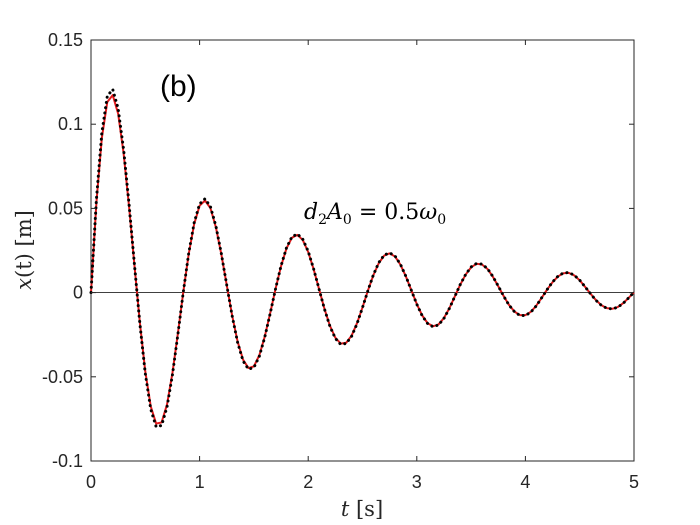 The image size is (700, 525). I want to click on annotation-equals-value: = 0.5, so click(385, 212).